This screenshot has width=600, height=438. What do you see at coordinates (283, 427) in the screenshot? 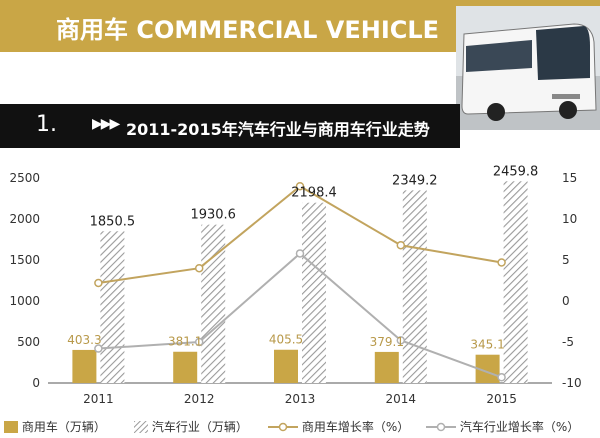
I see `legend-swatch-cv-growth` at bounding box center [283, 427].